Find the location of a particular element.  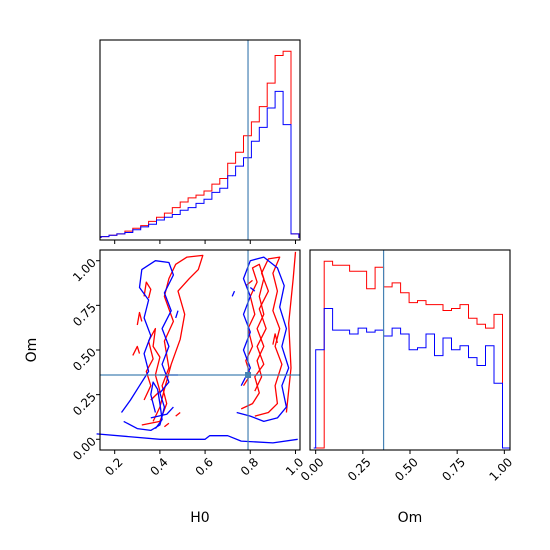

contour-frame is located at coordinates (200, 350).